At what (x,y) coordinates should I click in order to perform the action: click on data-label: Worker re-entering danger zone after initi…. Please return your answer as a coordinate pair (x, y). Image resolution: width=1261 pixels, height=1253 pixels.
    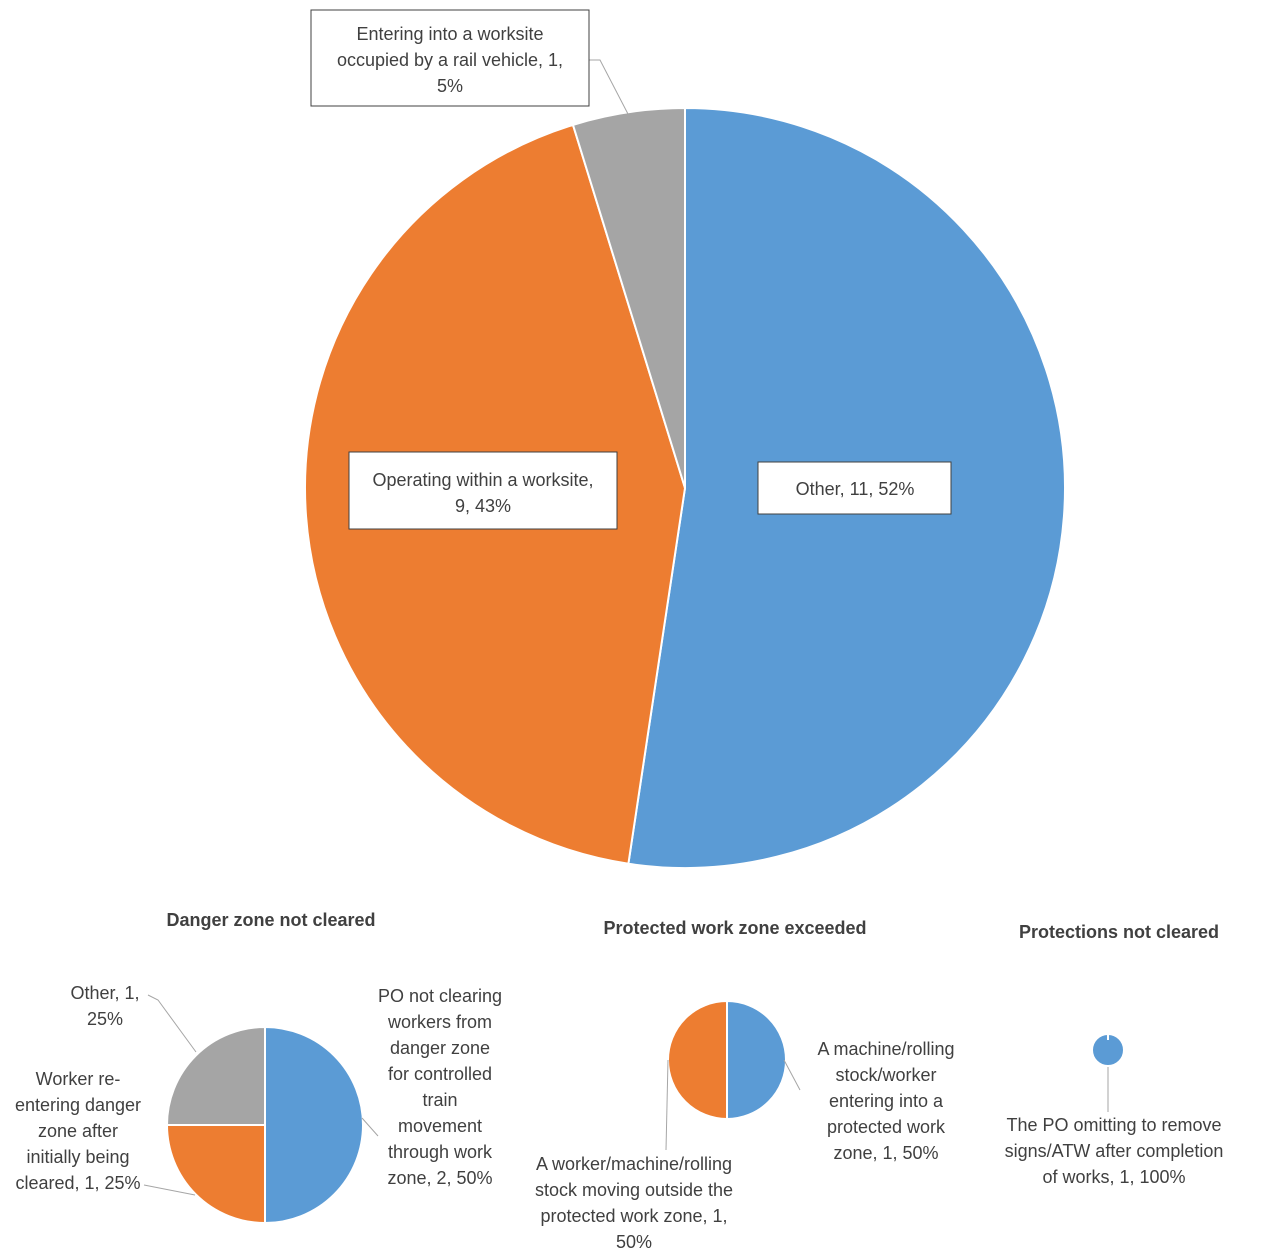
    Looking at the image, I should click on (78, 1131).